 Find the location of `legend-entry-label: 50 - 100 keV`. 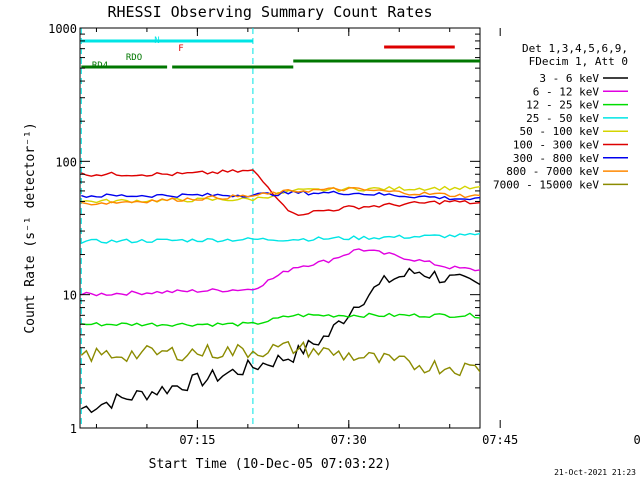

legend-entry-label: 50 - 100 keV is located at coordinates (560, 131).